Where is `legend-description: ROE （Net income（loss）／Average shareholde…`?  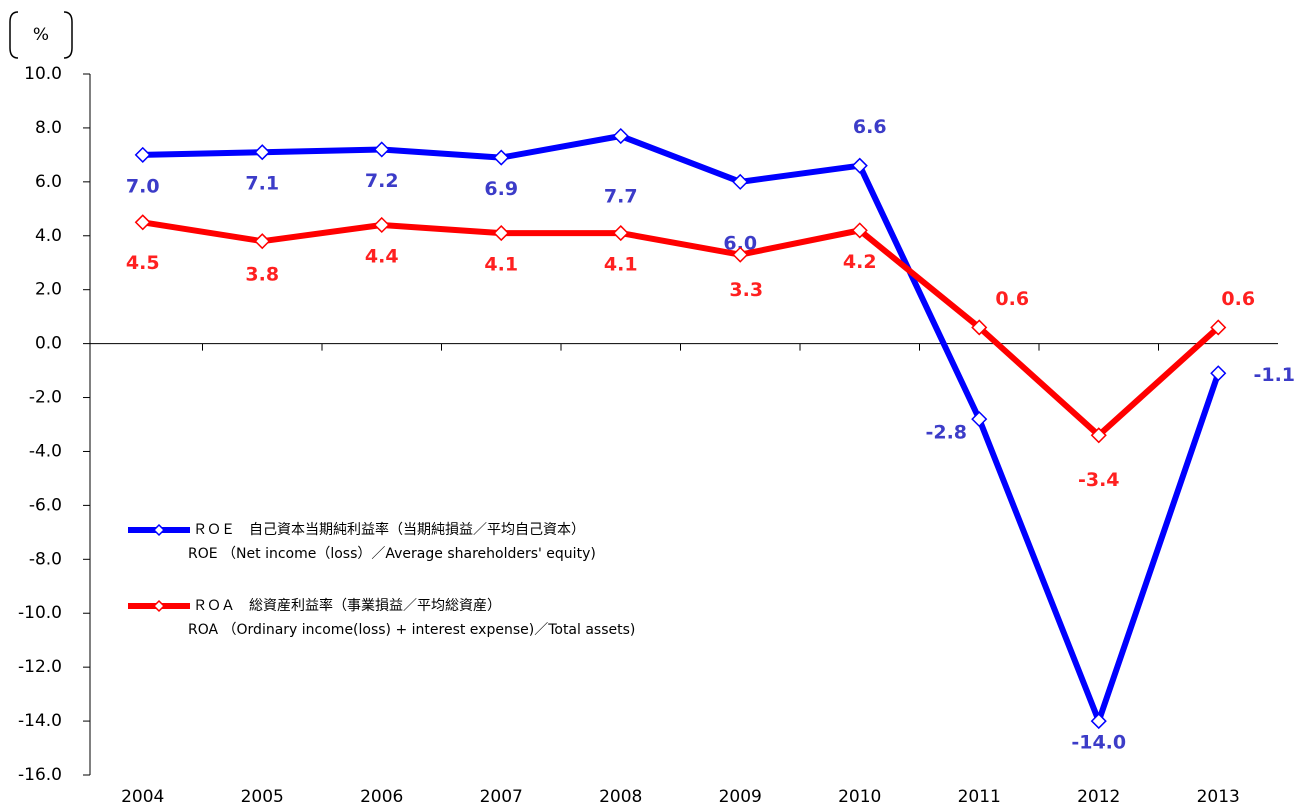
legend-description: ROE （Net income（loss）／Average shareholde… is located at coordinates (392, 554).